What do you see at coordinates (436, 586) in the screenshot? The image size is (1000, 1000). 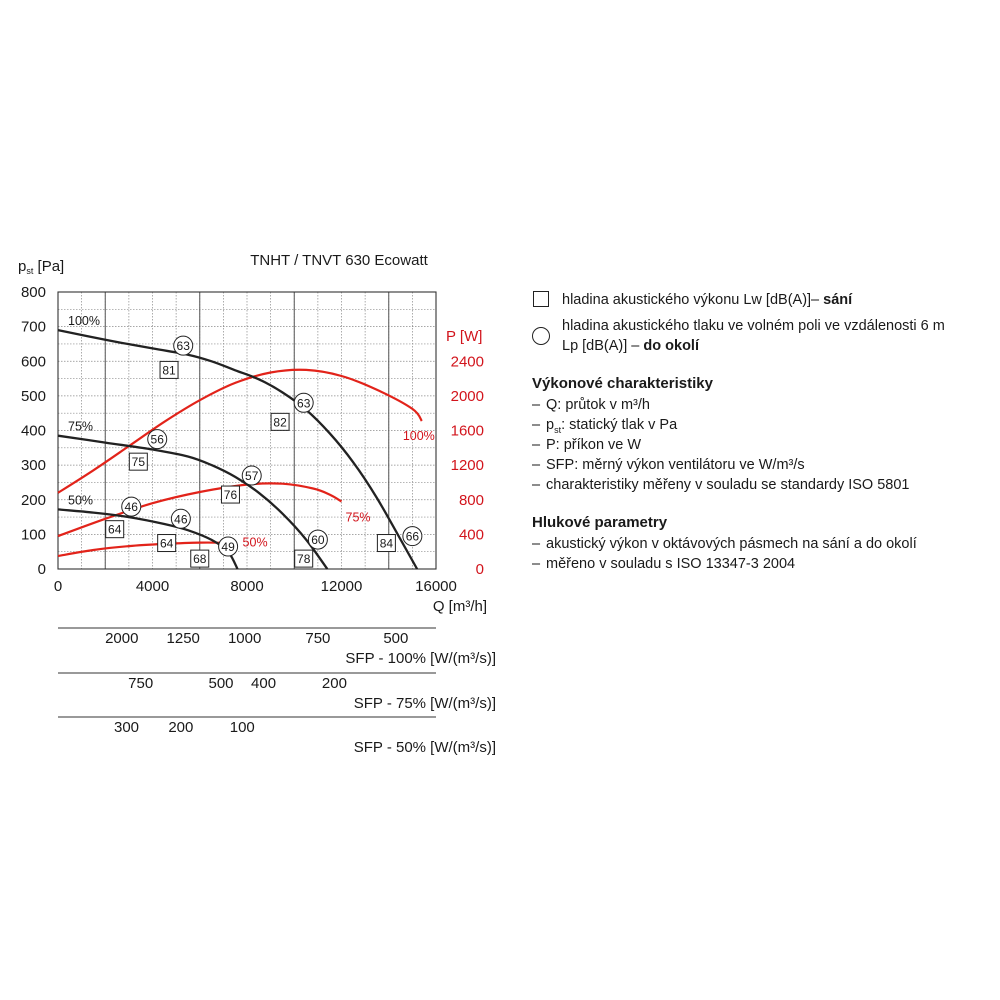 I see `x-tick-label: 16000` at bounding box center [436, 586].